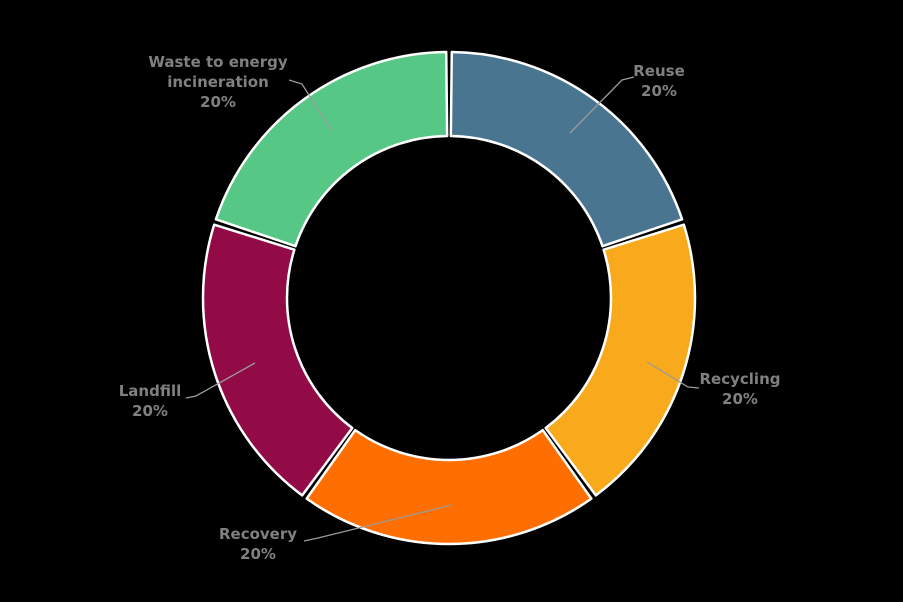 This screenshot has width=903, height=602. I want to click on segment-label-reuse: Reuse 20%, so click(659, 81).